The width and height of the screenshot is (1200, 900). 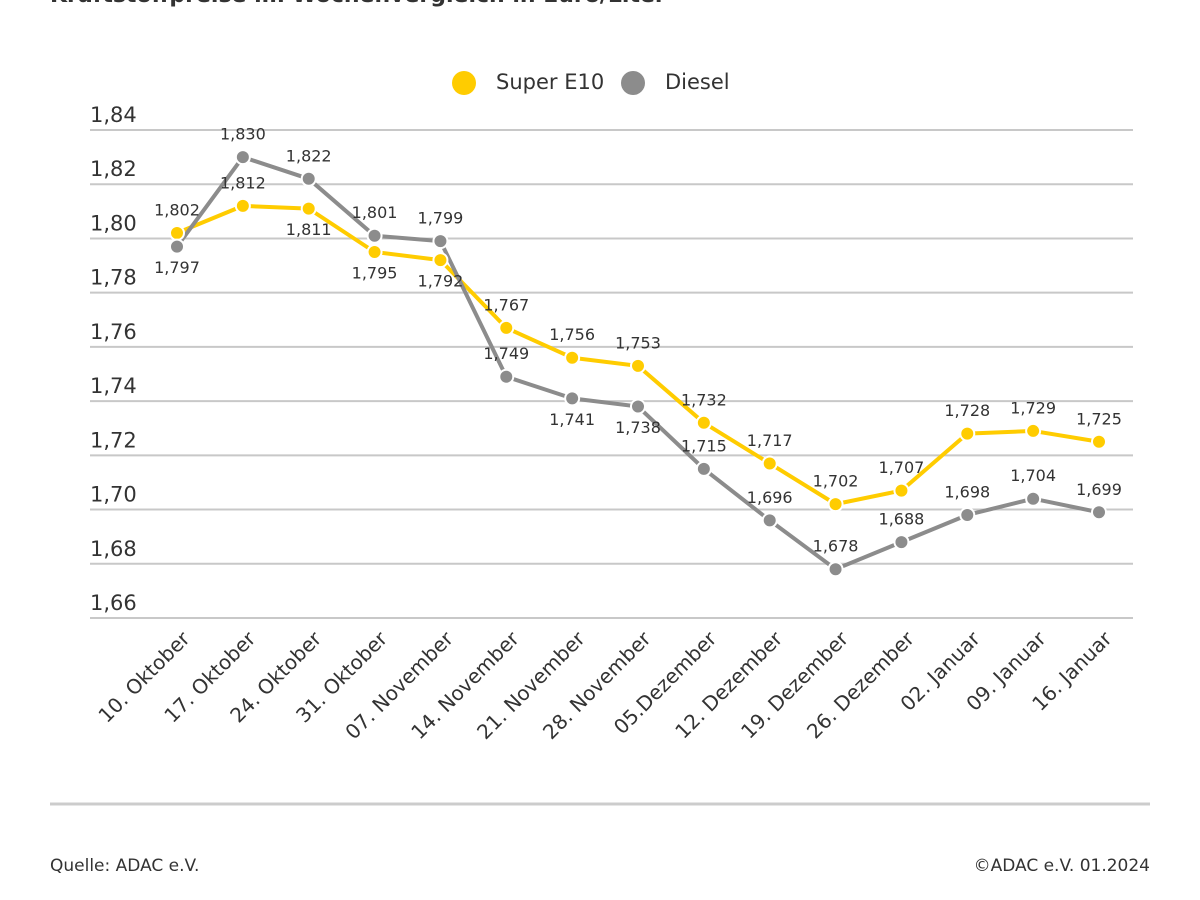 I want to click on y-tick-label: 1,68, so click(x=113, y=549).